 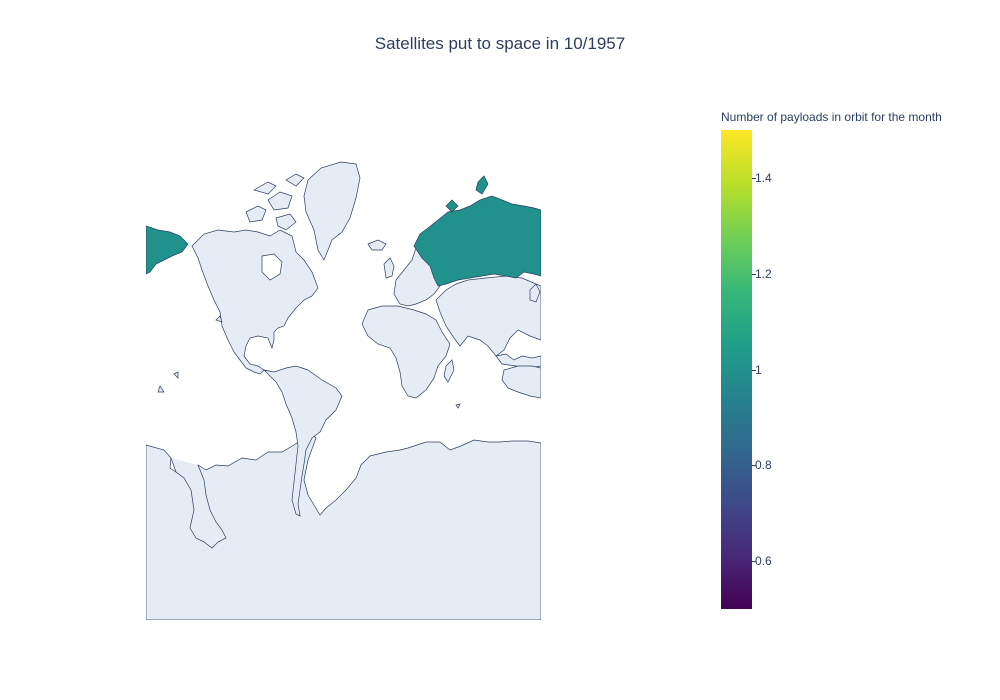 I want to click on colorbar-tick-label: 1.4, so click(x=763, y=177).